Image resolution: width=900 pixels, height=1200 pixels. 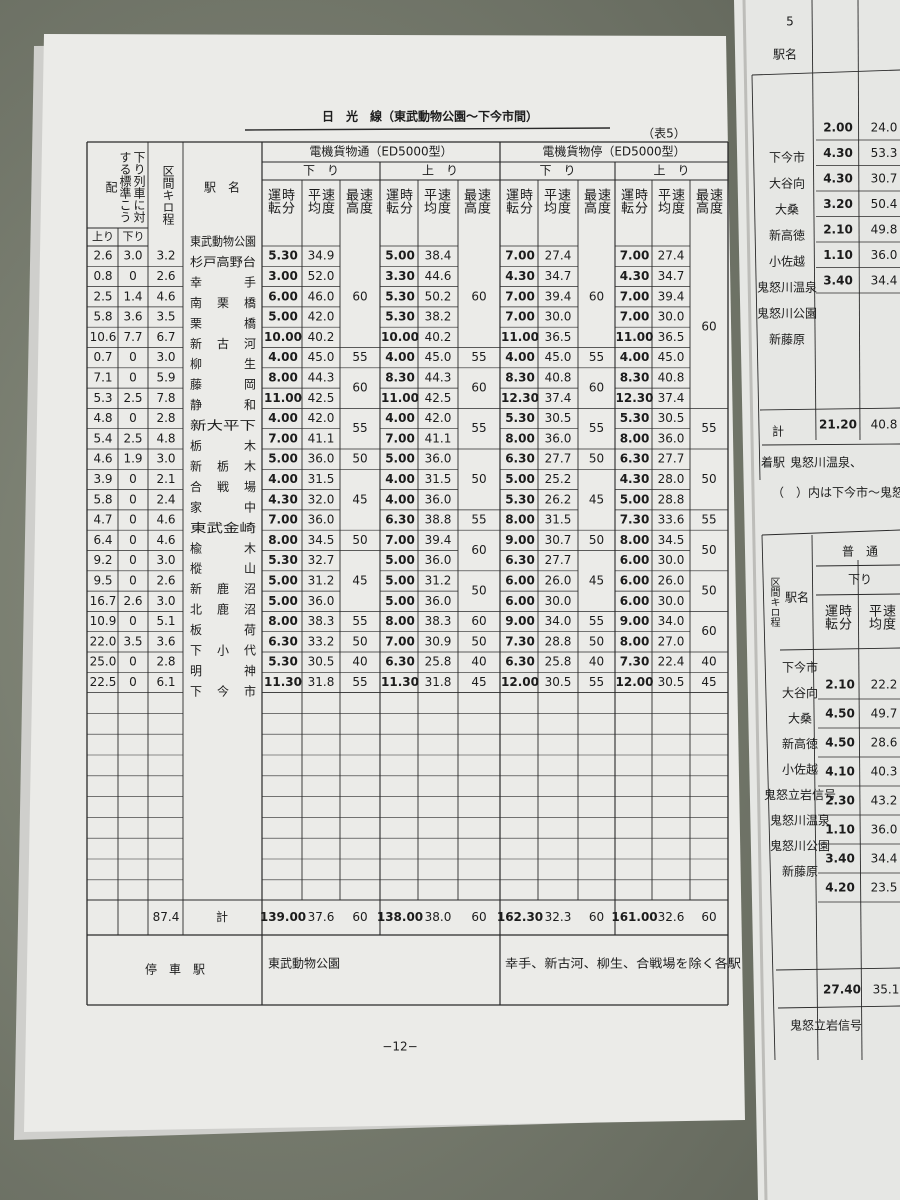 What do you see at coordinates (321, 418) in the screenshot?
I see `average-speed: 42.0` at bounding box center [321, 418].